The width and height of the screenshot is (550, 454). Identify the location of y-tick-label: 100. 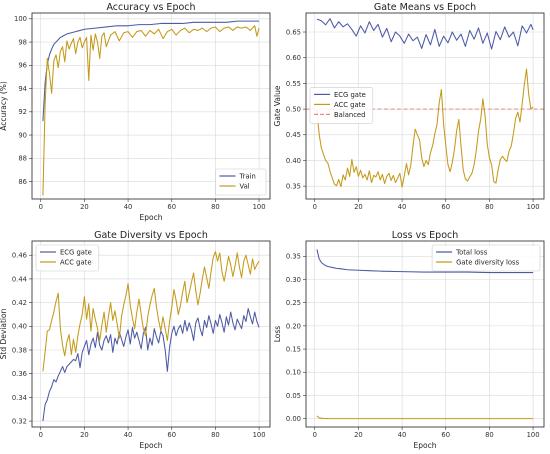
(20, 19).